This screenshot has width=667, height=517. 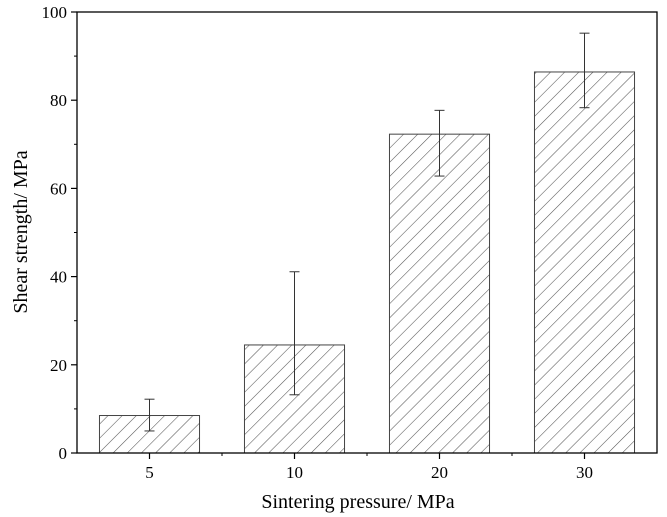 I want to click on y-tick-label-80: 80, so click(x=58, y=100).